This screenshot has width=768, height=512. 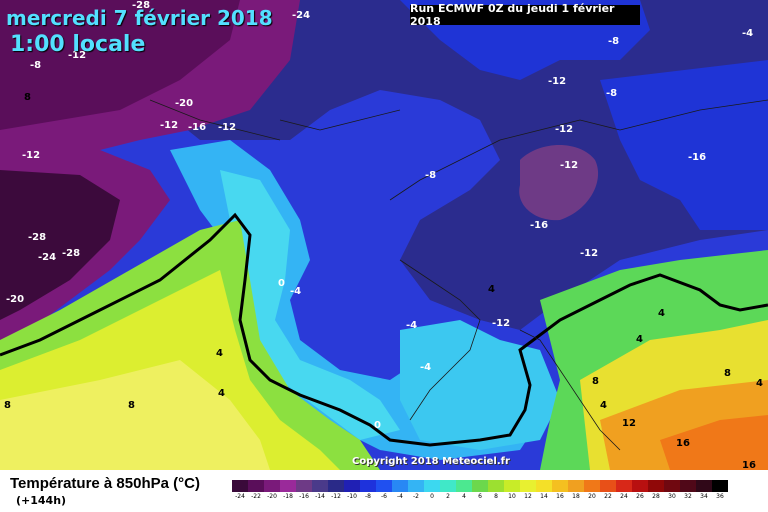 I want to click on scale-cell: 14, so click(x=544, y=492).